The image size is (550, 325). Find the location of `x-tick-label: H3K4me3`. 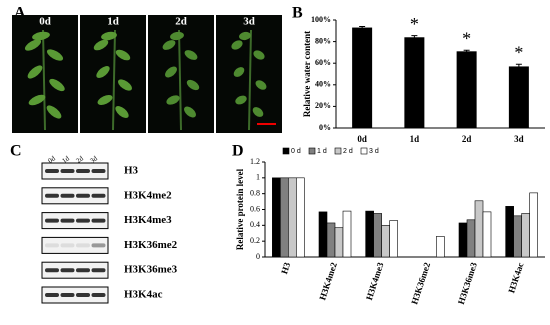

x-tick-label: H3K4me3 is located at coordinates (375, 281).